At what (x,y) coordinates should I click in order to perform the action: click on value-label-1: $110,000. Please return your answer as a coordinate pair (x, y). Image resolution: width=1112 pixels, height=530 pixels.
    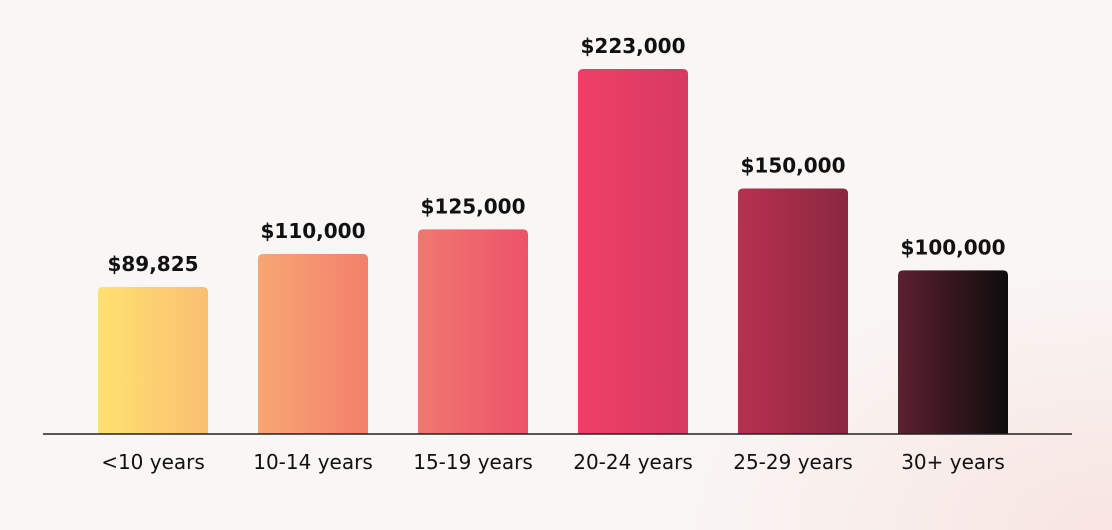
    Looking at the image, I should click on (312, 231).